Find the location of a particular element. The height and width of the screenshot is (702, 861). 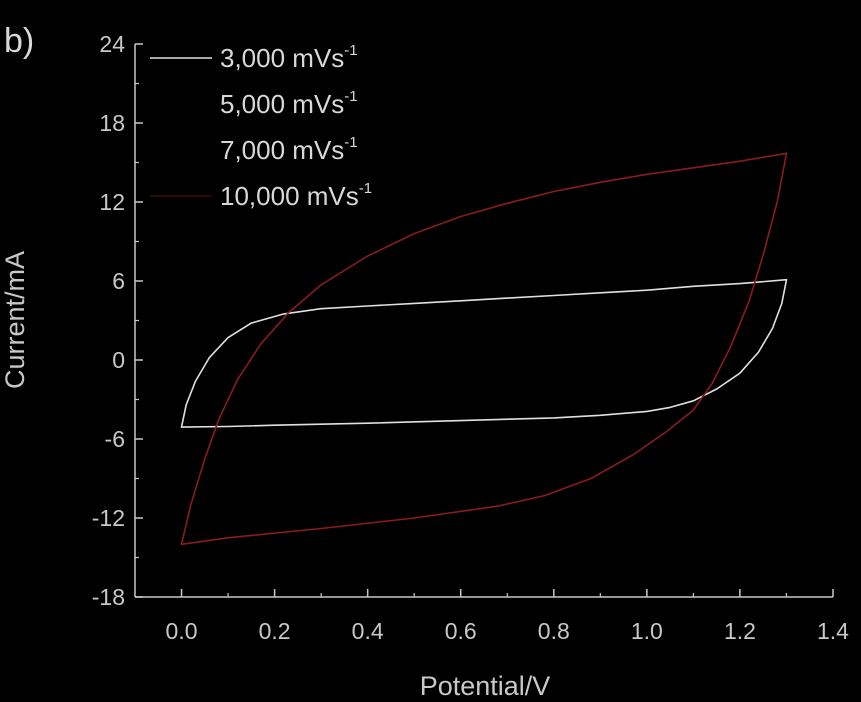

x-tick-label: 1.2 is located at coordinates (740, 631).